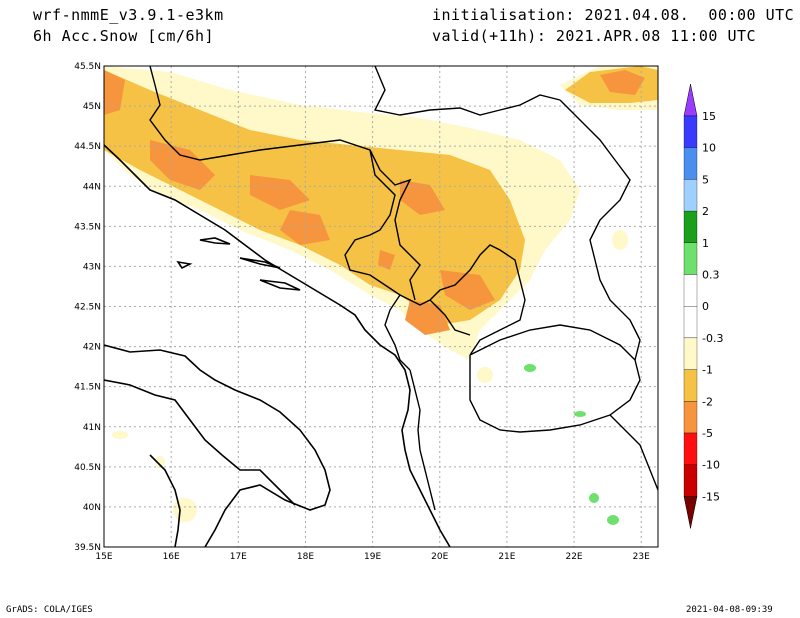 Image resolution: width=800 pixels, height=618 pixels. I want to click on footer-credit: GrADS: COLA/IGES, so click(49, 610).